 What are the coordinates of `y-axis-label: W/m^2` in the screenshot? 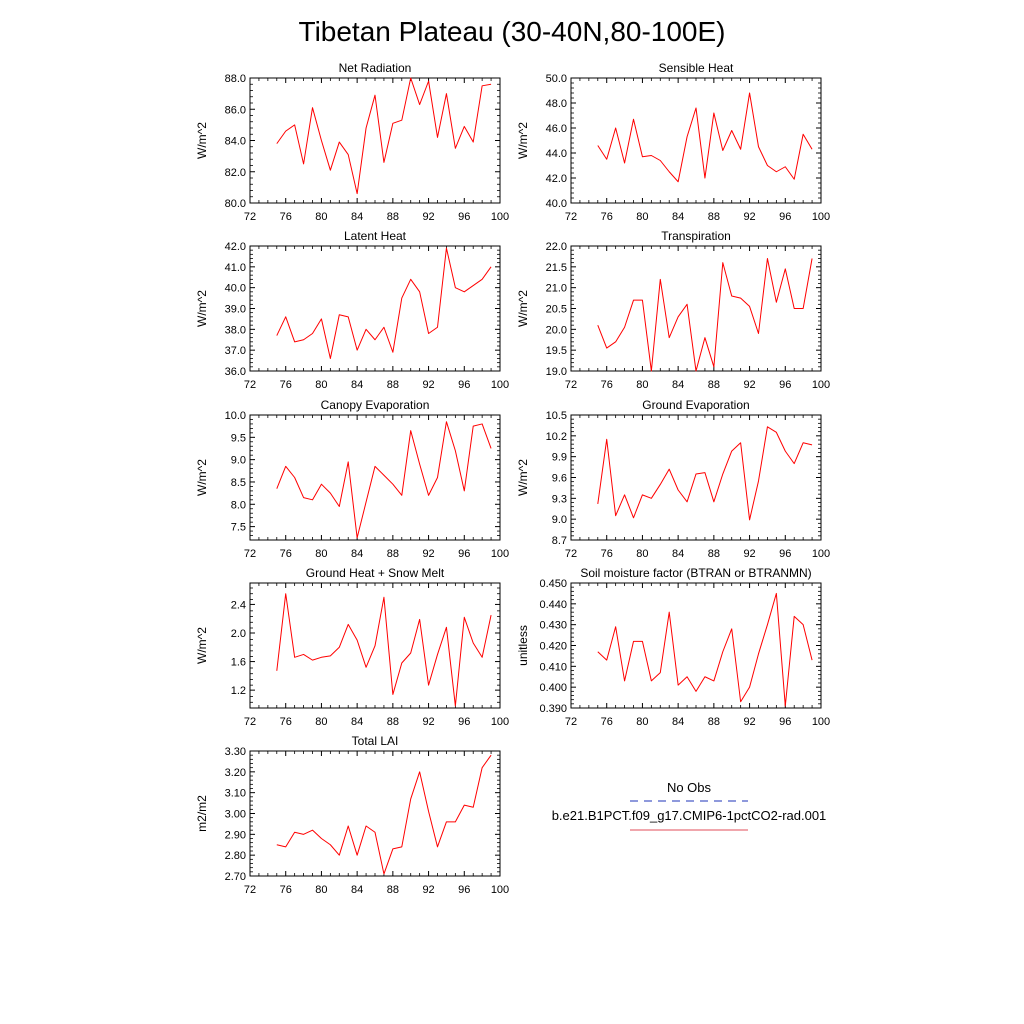 It's located at (523, 140).